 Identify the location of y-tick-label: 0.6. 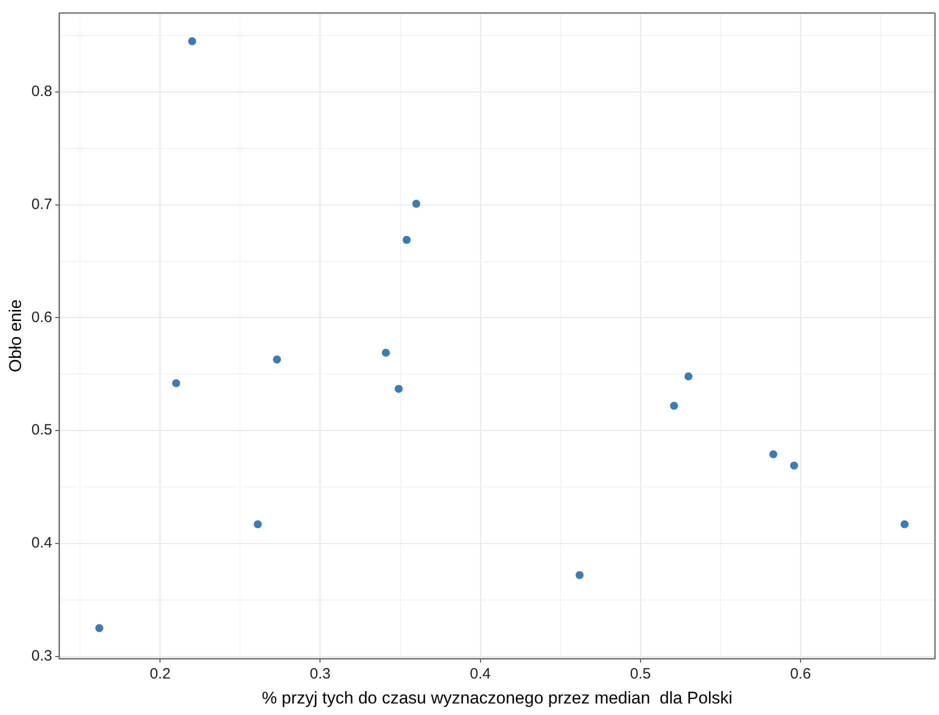
(41, 317).